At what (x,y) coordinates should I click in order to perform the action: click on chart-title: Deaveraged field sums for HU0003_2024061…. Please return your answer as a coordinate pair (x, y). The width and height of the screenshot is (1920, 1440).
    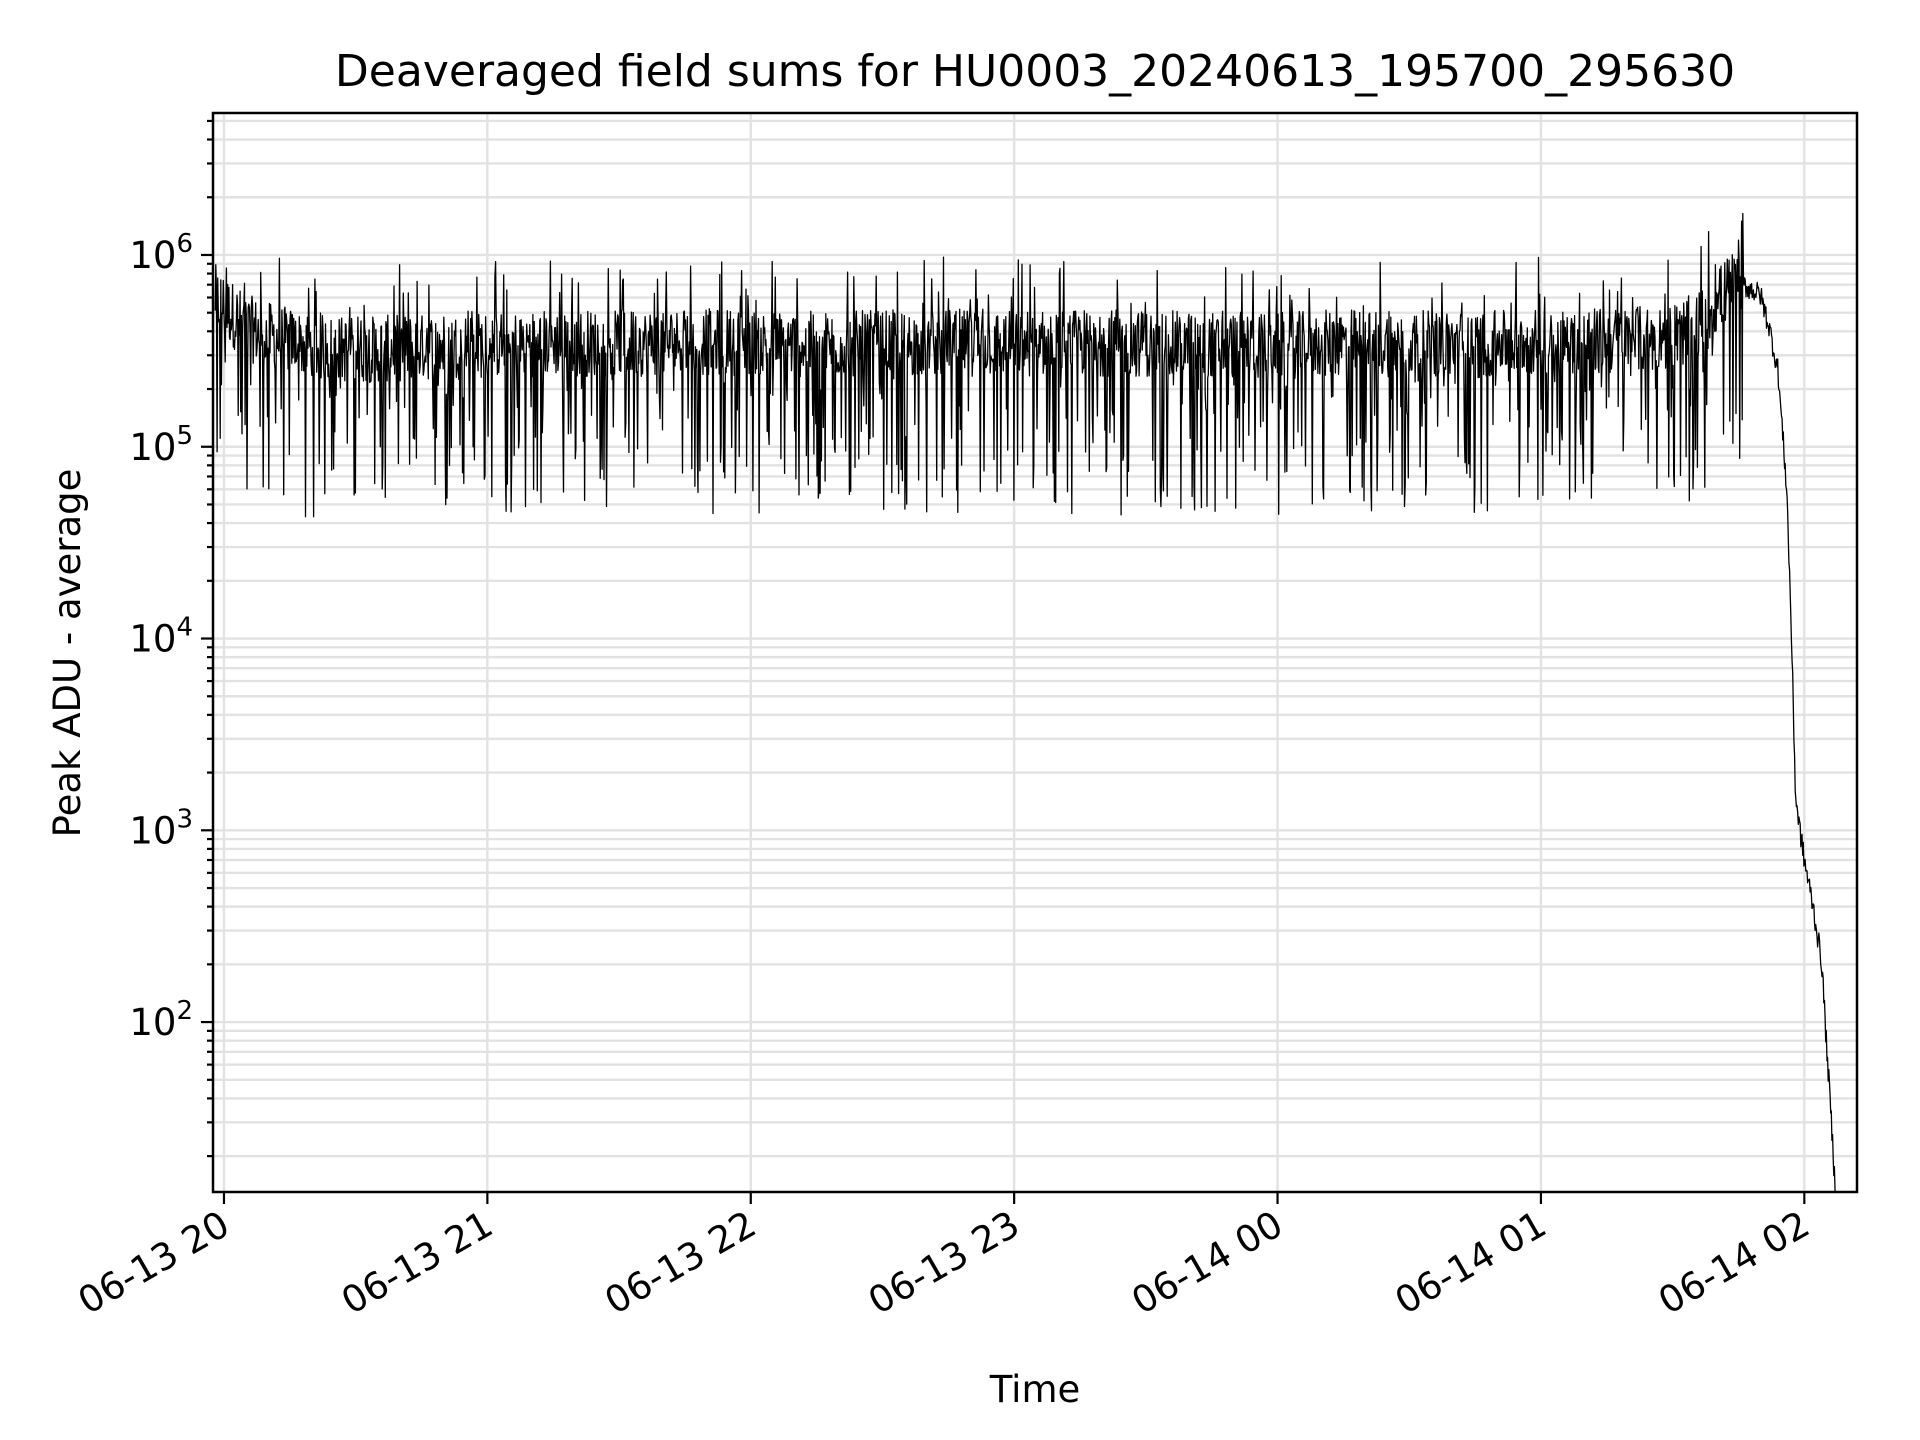
    Looking at the image, I should click on (1035, 71).